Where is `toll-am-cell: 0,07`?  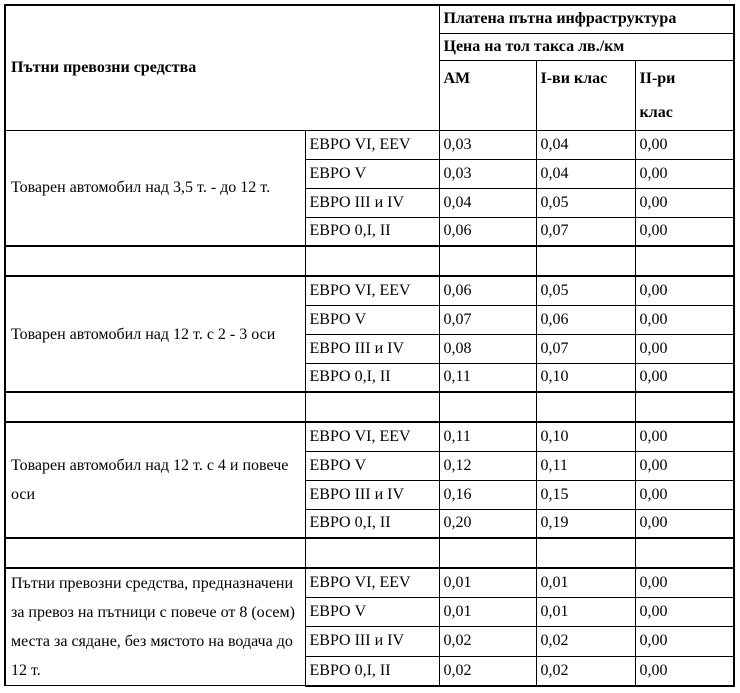 toll-am-cell: 0,07 is located at coordinates (487, 319).